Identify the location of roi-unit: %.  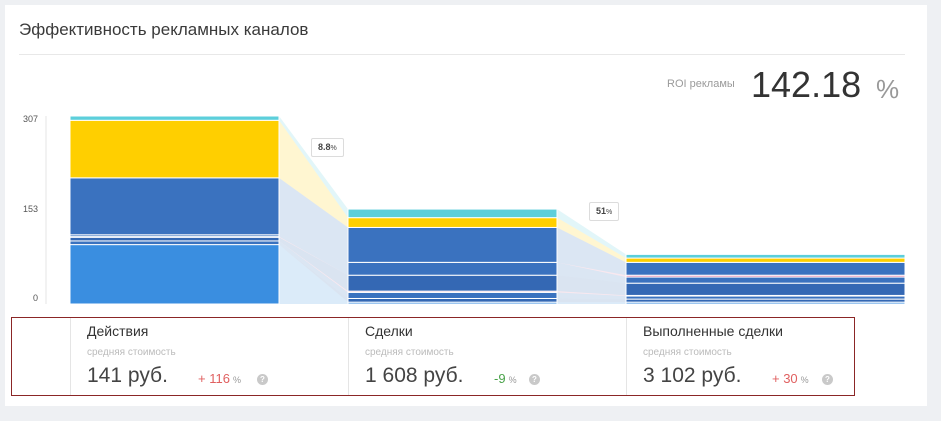
(888, 89).